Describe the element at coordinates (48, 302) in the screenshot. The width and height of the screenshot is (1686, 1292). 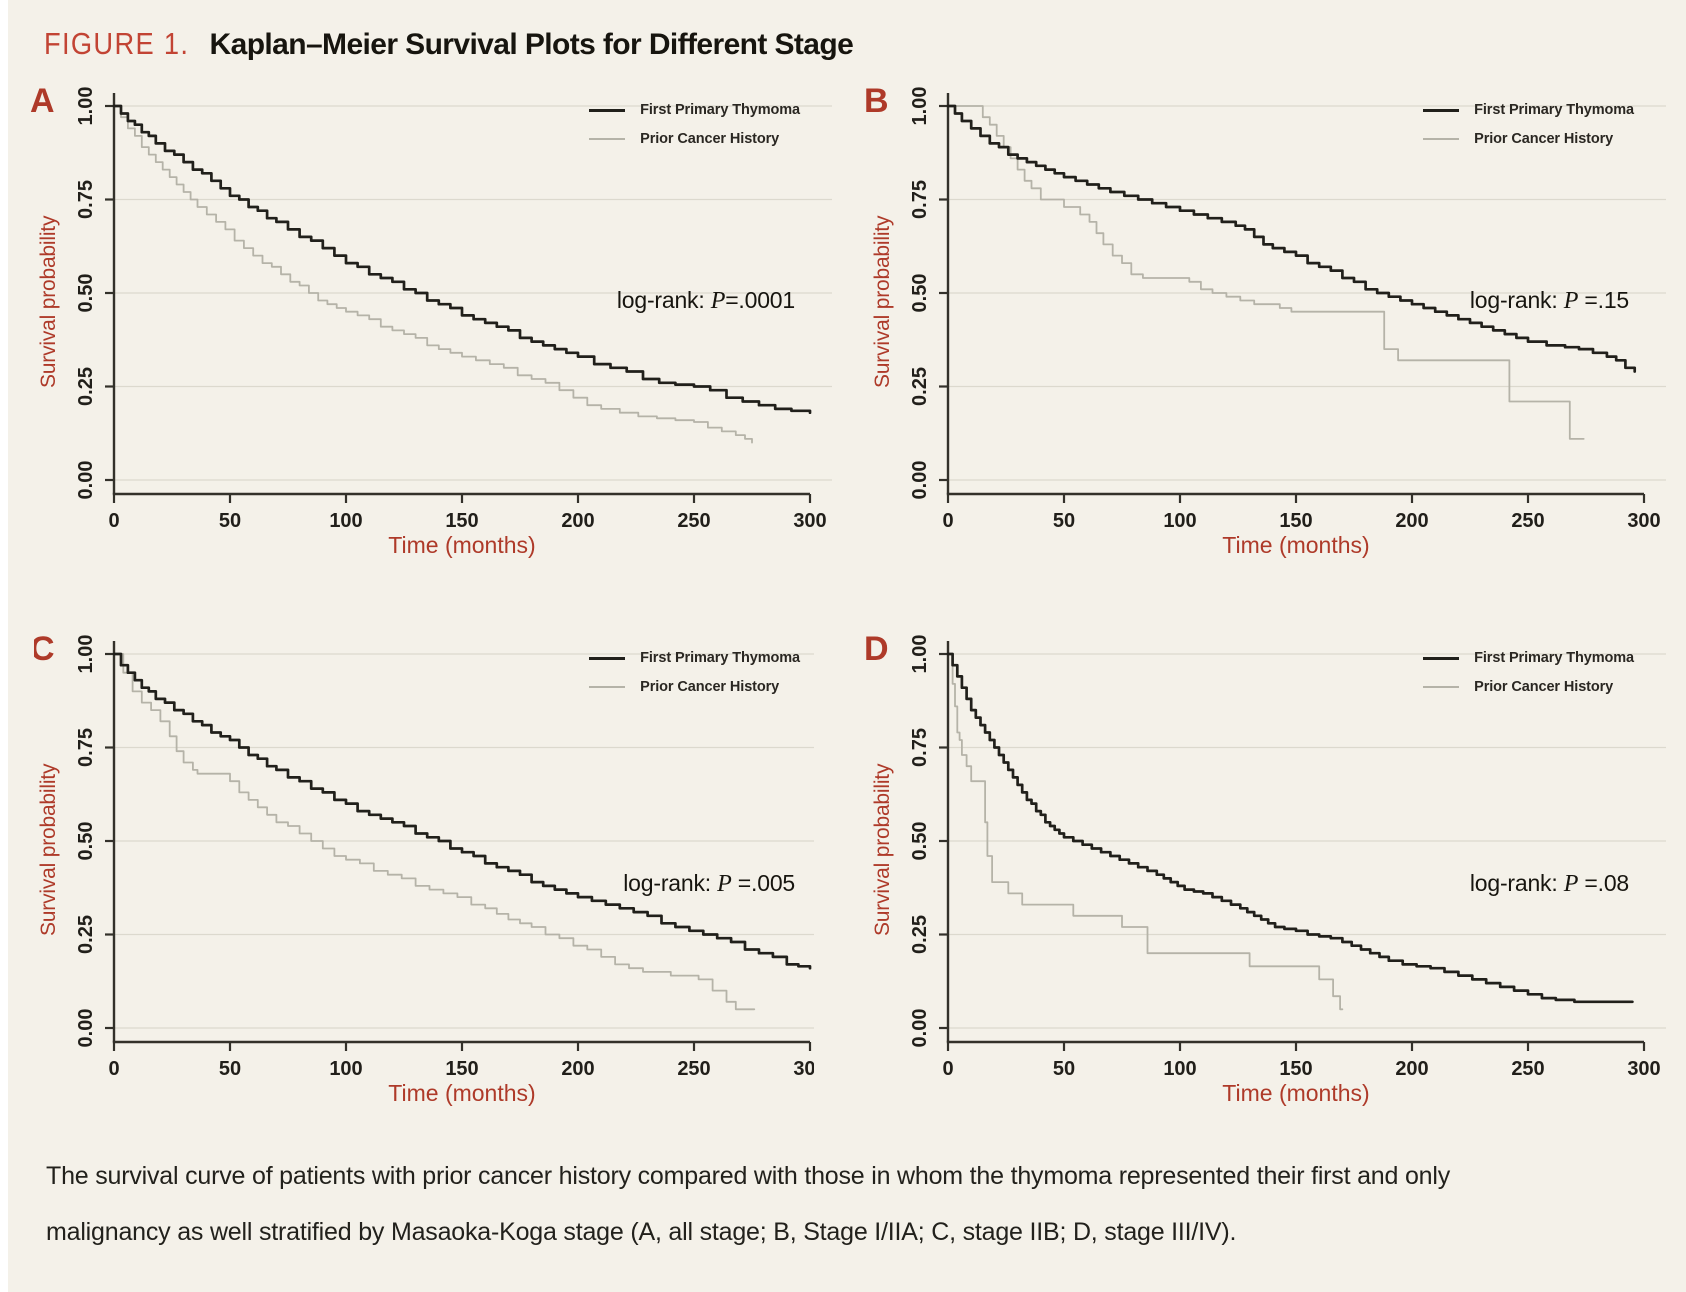
I see `y-axis-label-a: Survival probability` at that location.